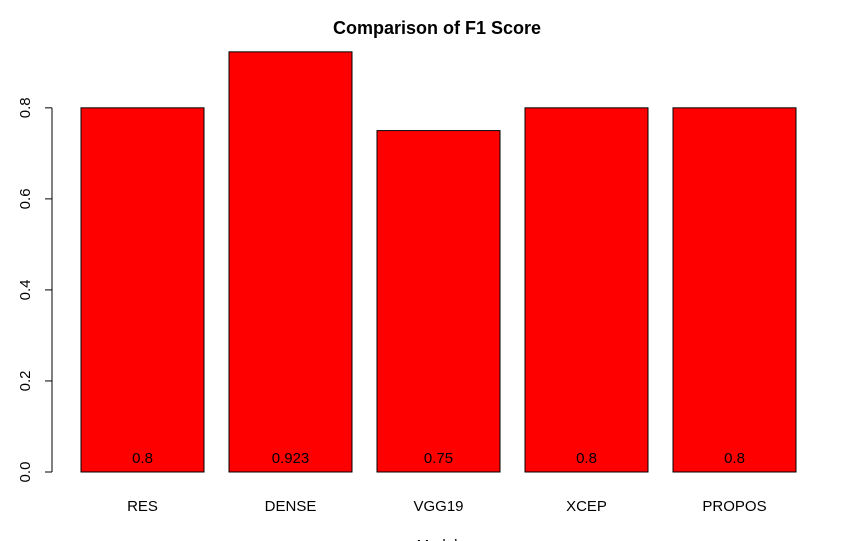 The image size is (852, 541). I want to click on x-tick-label: DENSE, so click(291, 506).